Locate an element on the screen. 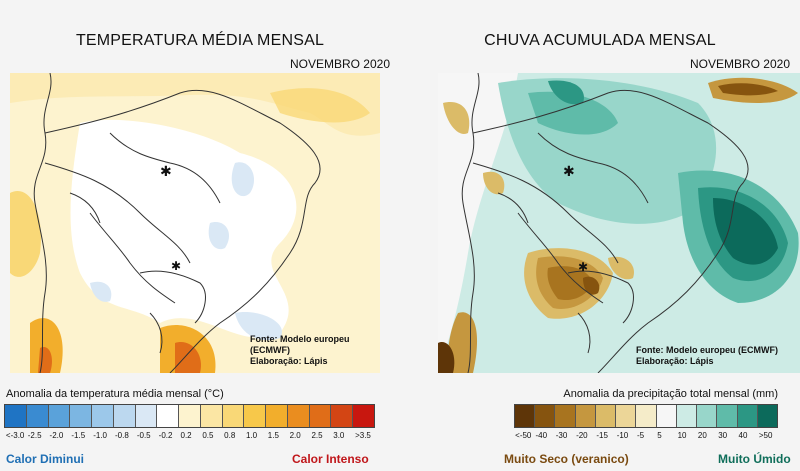  temperature-scale-label: 2.0 is located at coordinates (295, 435).